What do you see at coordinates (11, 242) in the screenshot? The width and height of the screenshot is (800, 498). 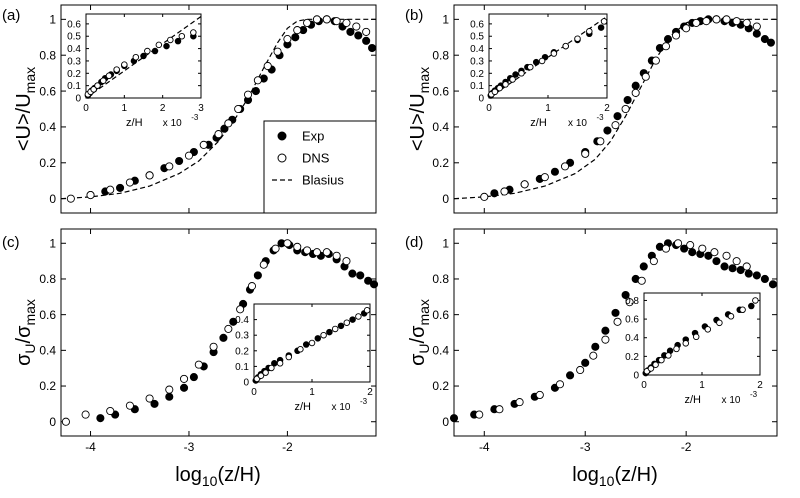 I see `panel-label: (c)` at bounding box center [11, 242].